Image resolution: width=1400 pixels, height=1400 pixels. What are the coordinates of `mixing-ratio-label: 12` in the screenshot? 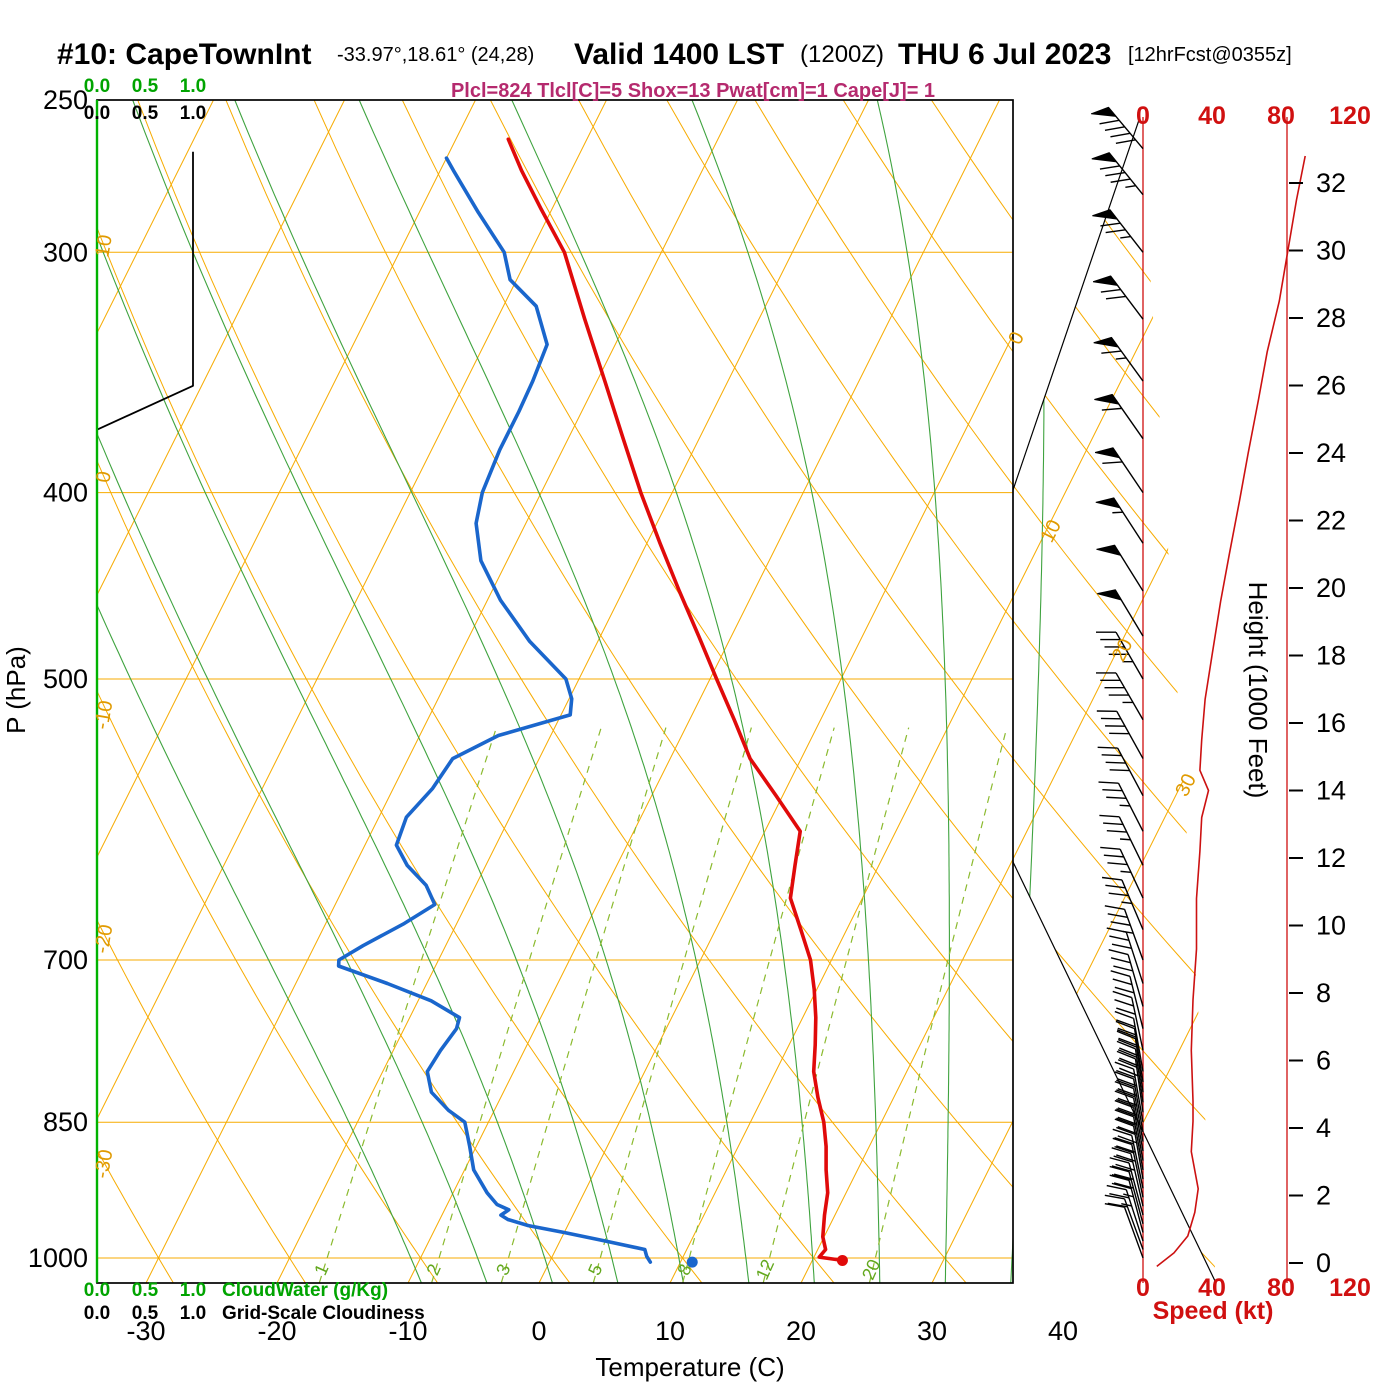 It's located at (765, 1269).